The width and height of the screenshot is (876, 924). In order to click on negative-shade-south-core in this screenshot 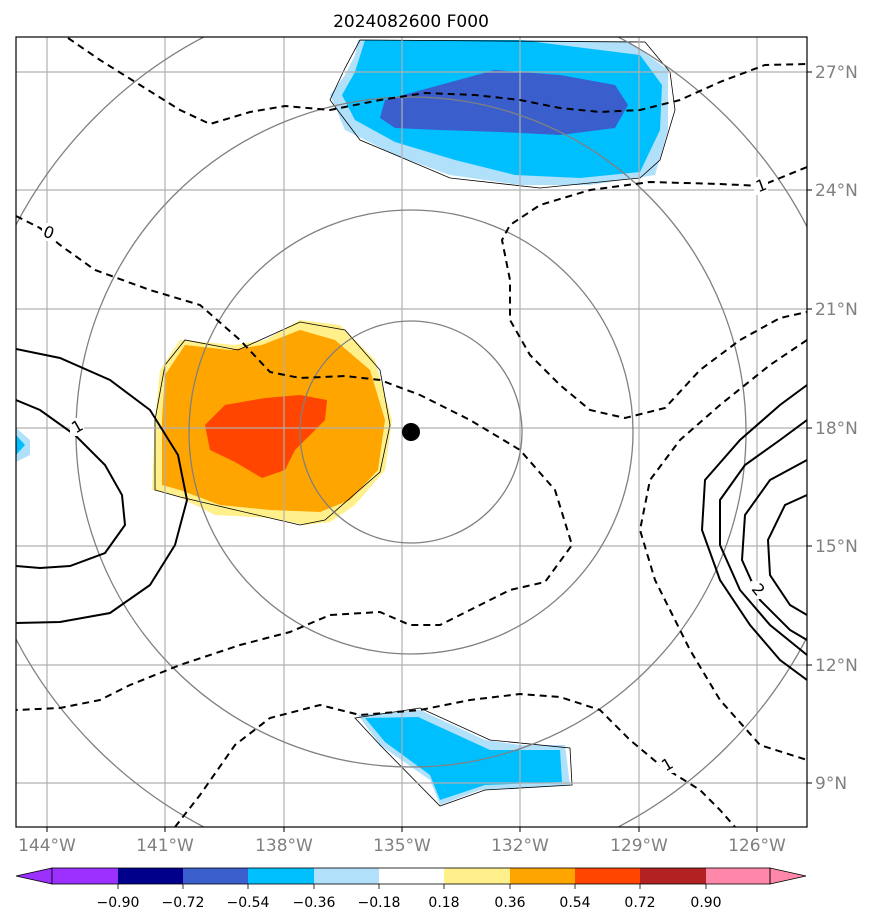, I will do `click(463, 758)`.